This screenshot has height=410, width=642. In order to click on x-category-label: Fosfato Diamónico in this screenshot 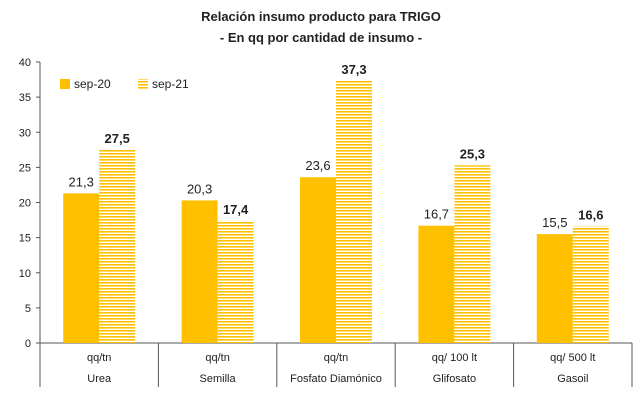, I will do `click(336, 379)`.